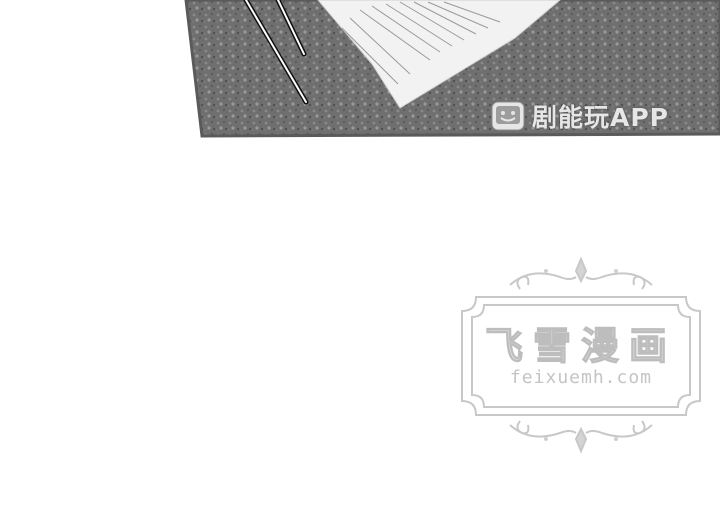 The height and width of the screenshot is (506, 720). What do you see at coordinates (508, 116) in the screenshot?
I see `tv-smiley-icon` at bounding box center [508, 116].